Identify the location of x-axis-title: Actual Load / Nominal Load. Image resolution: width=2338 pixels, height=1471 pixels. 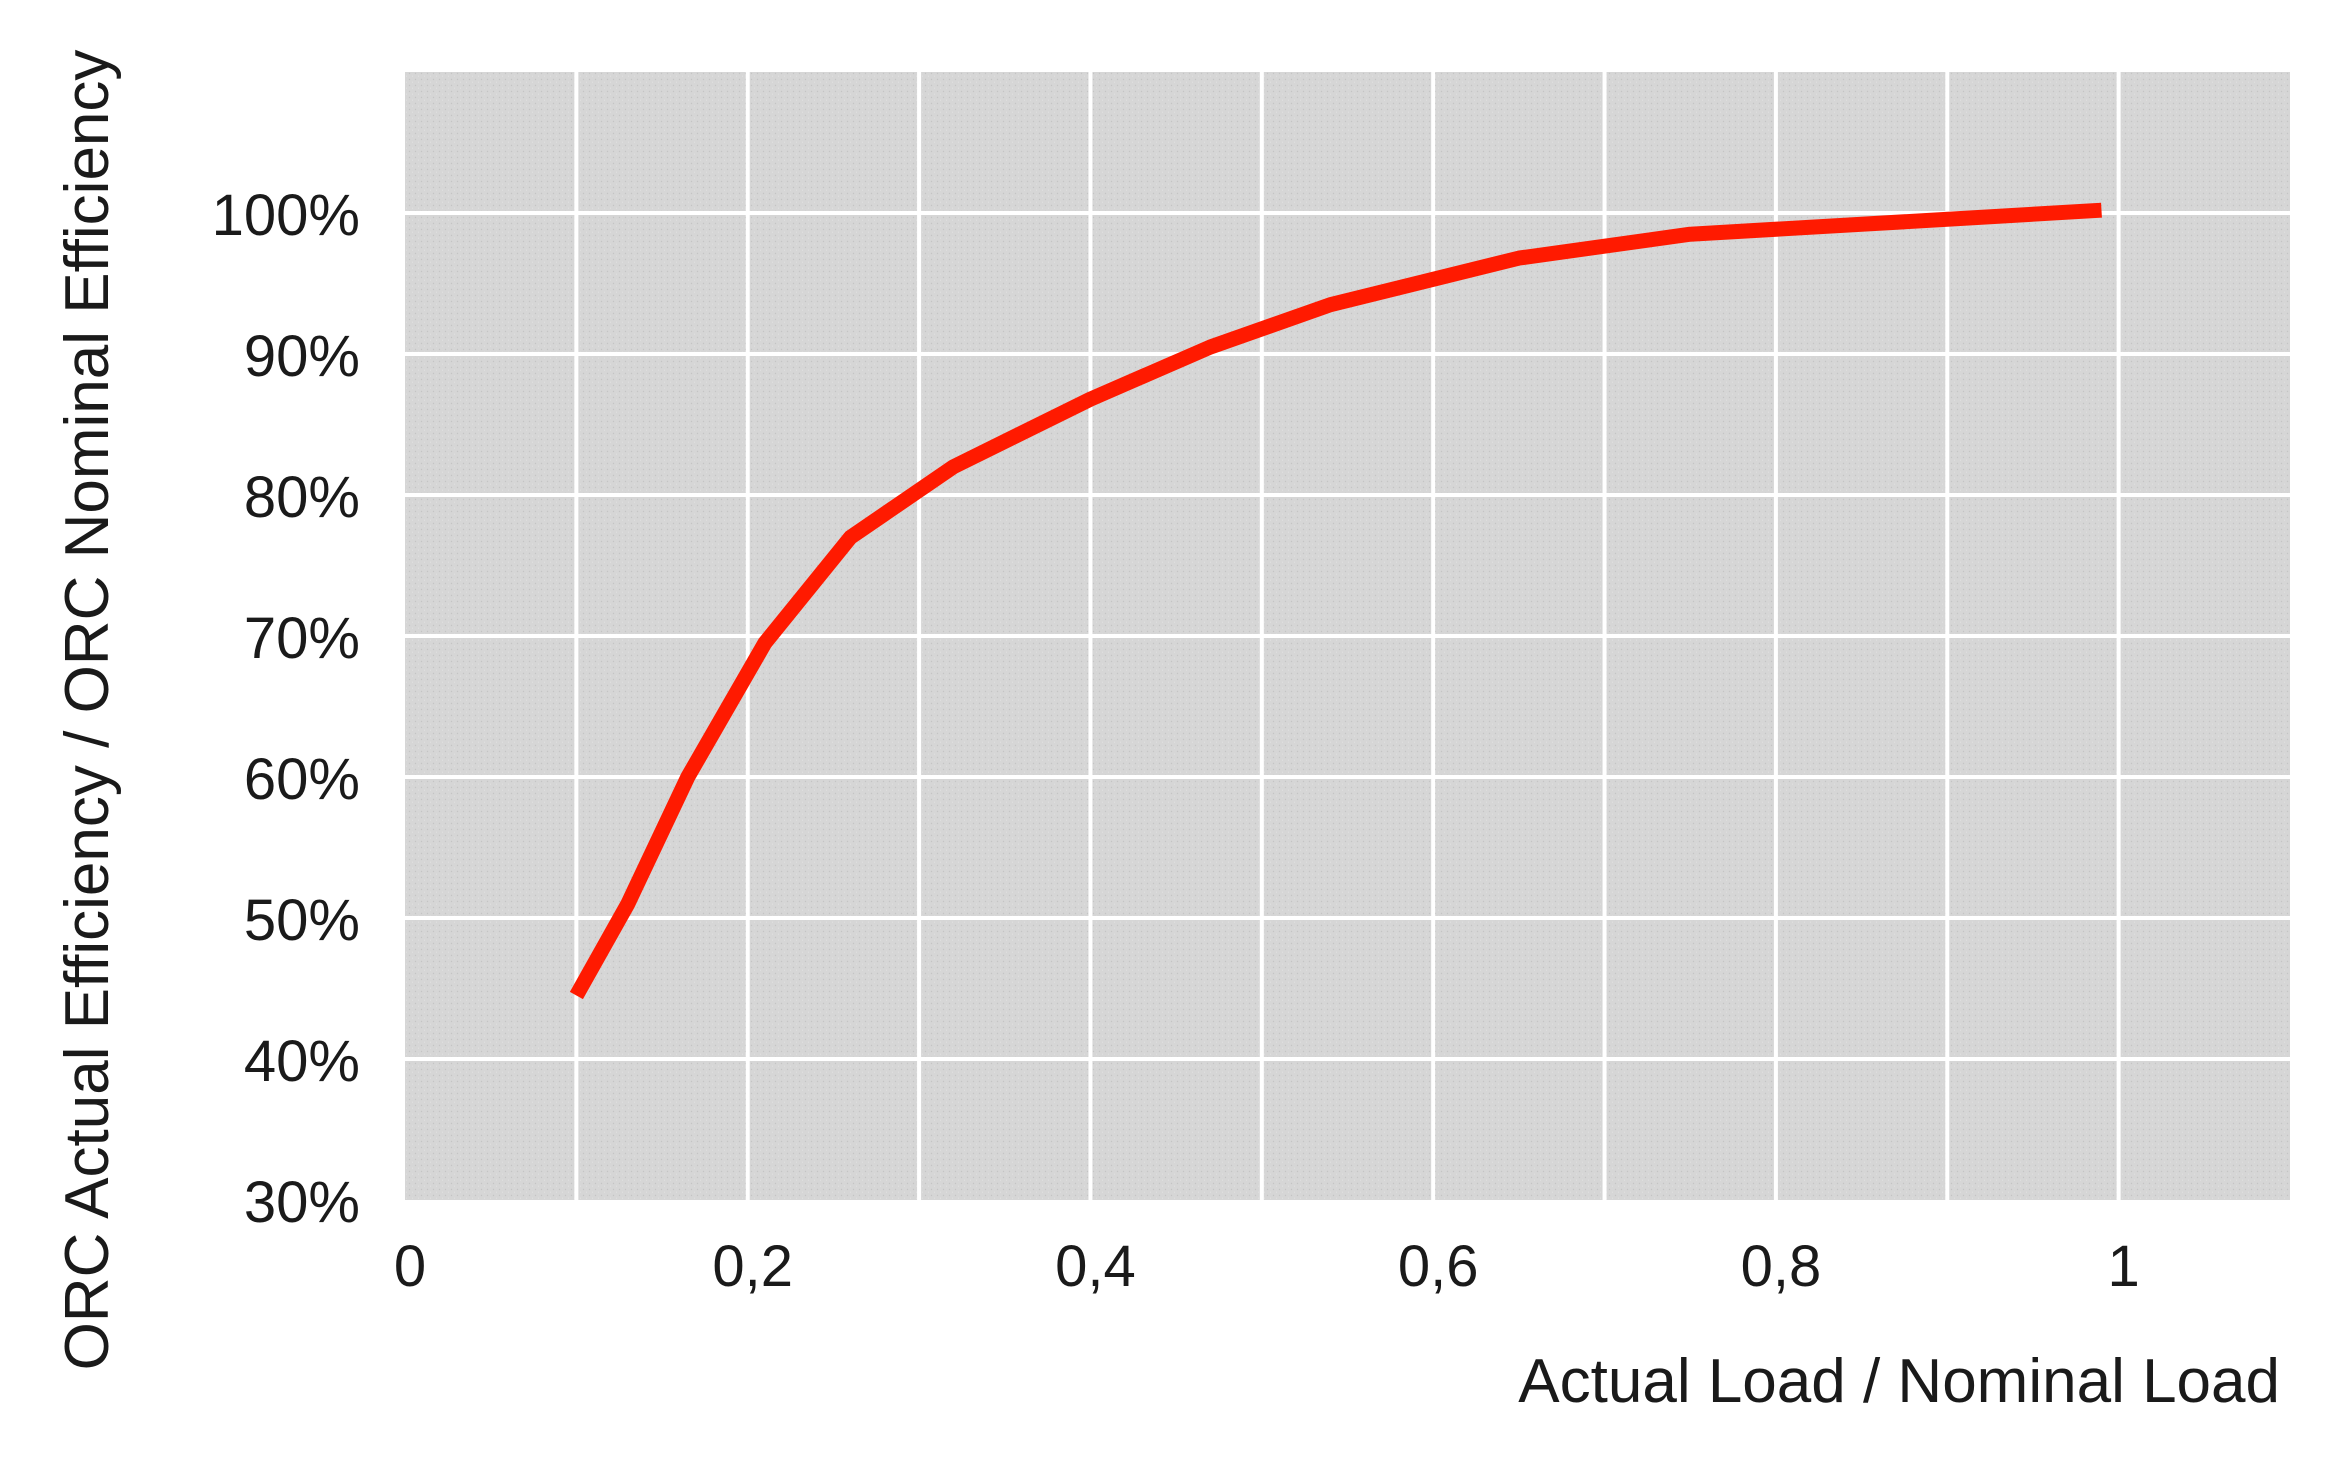
(1899, 1381).